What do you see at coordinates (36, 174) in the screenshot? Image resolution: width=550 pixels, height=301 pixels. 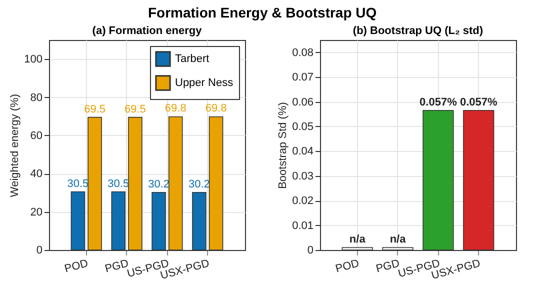 I see `y-tick-label: 40` at bounding box center [36, 174].